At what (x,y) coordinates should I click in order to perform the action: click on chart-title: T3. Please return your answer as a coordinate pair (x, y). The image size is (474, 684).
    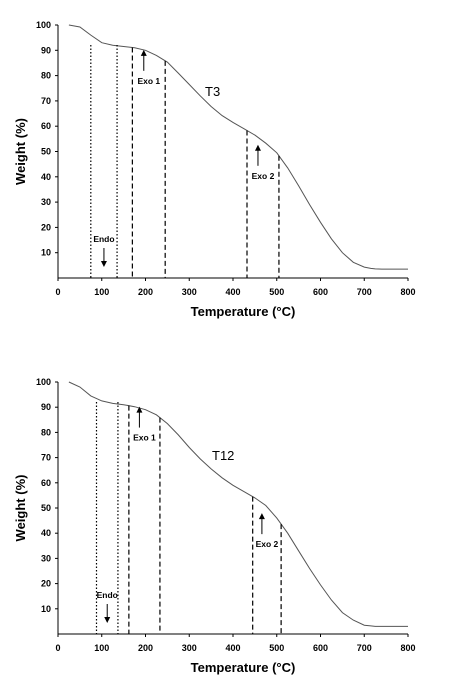
    Looking at the image, I should click on (212, 91).